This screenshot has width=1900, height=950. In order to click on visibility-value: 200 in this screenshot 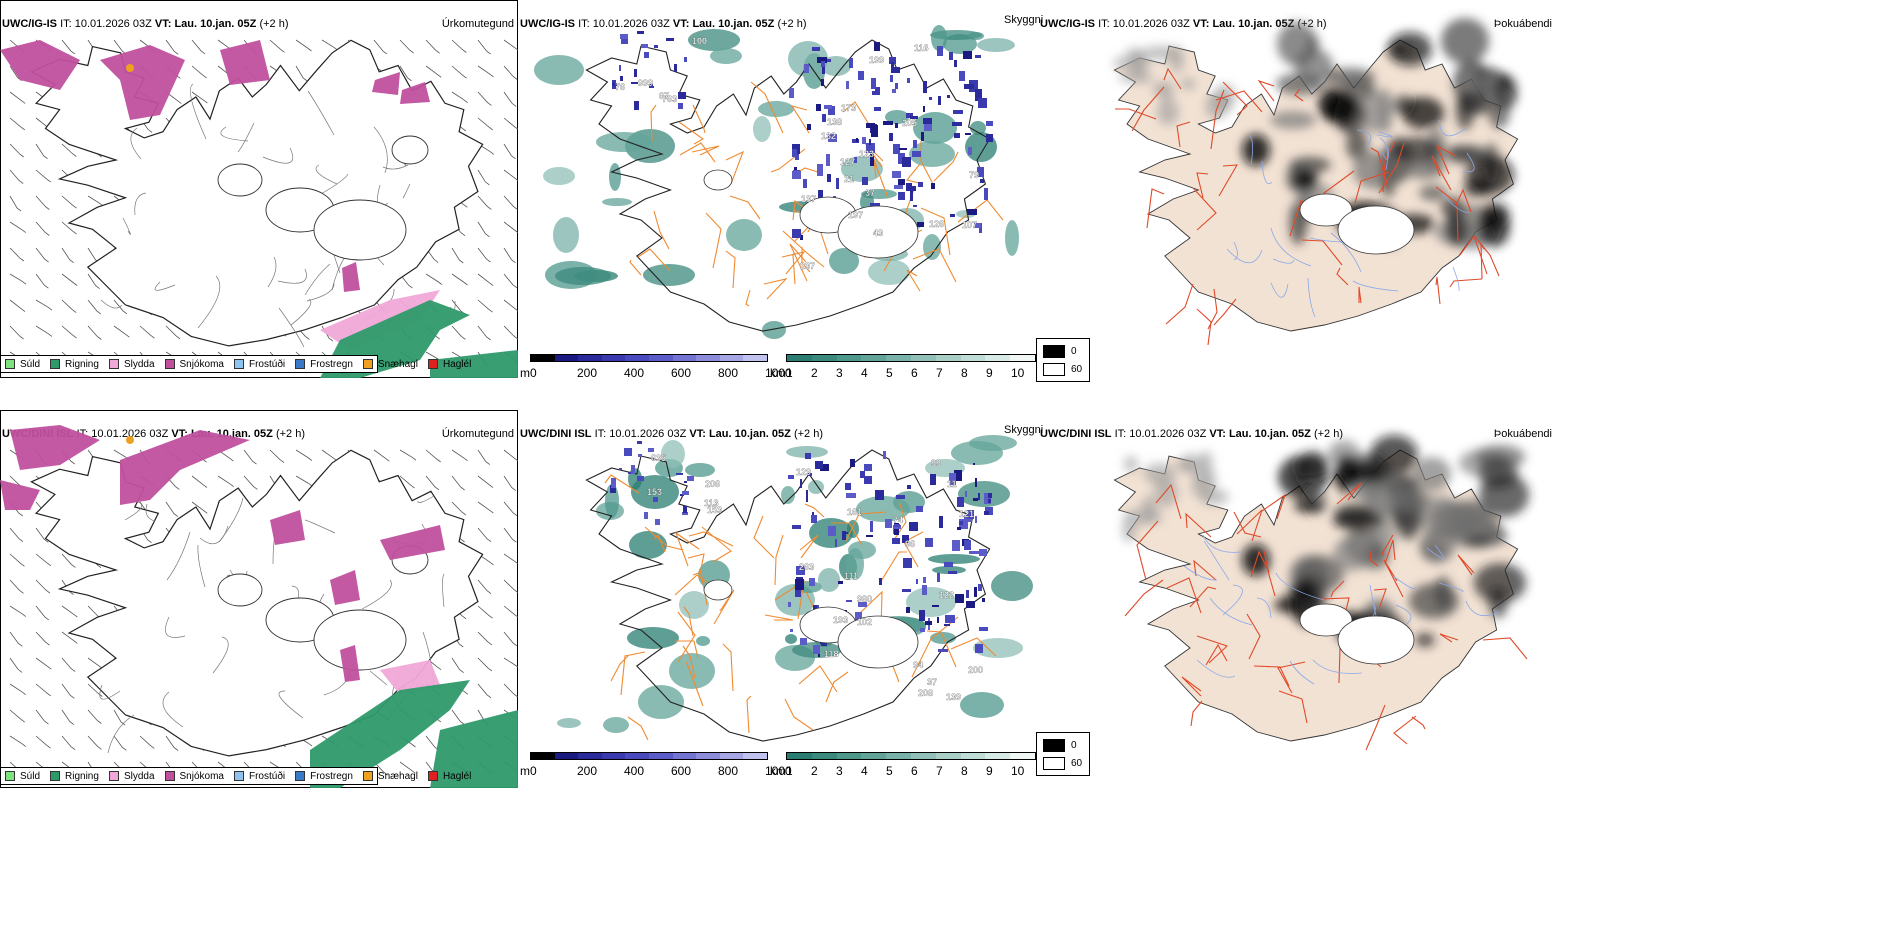, I will do `click(975, 670)`.